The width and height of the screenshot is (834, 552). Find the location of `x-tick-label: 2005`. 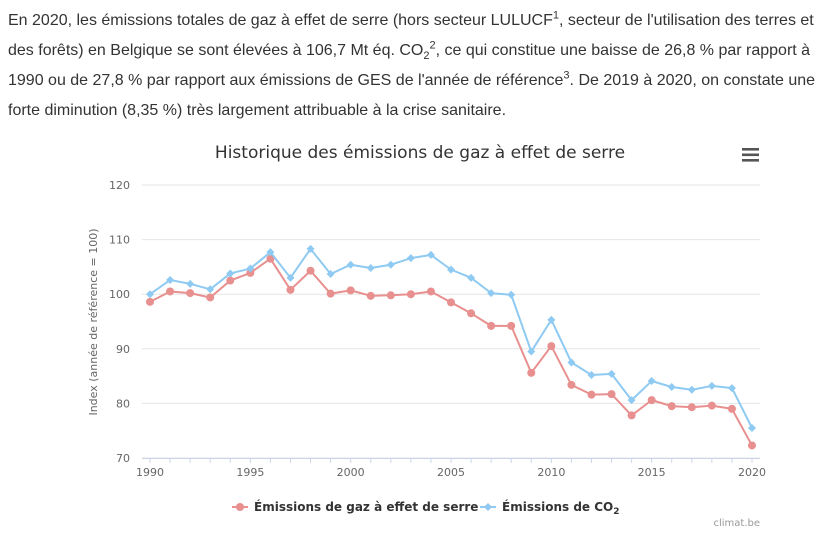

x-tick-label: 2005 is located at coordinates (451, 472).